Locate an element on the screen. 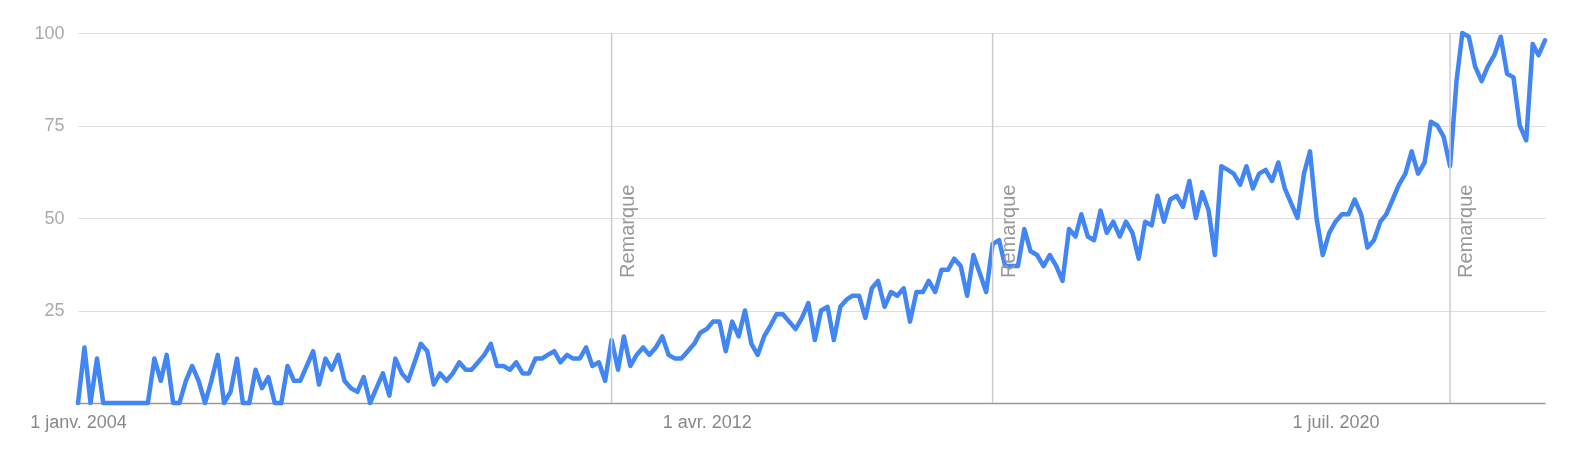 Image resolution: width=1570 pixels, height=458 pixels. y-tick-label: 100 is located at coordinates (49, 32).